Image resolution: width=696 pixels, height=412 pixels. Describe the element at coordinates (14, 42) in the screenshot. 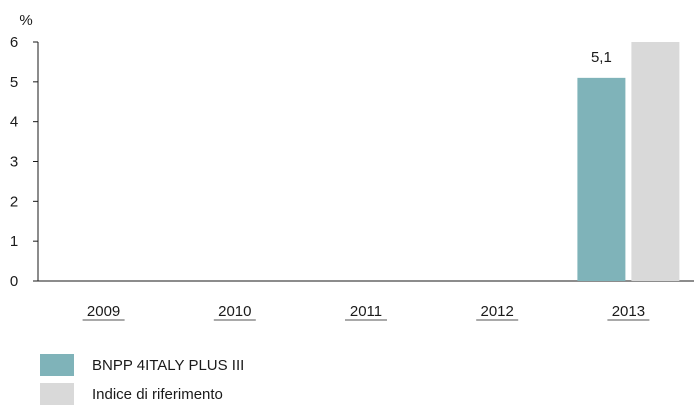

I see `y-tick-label: 6` at that location.